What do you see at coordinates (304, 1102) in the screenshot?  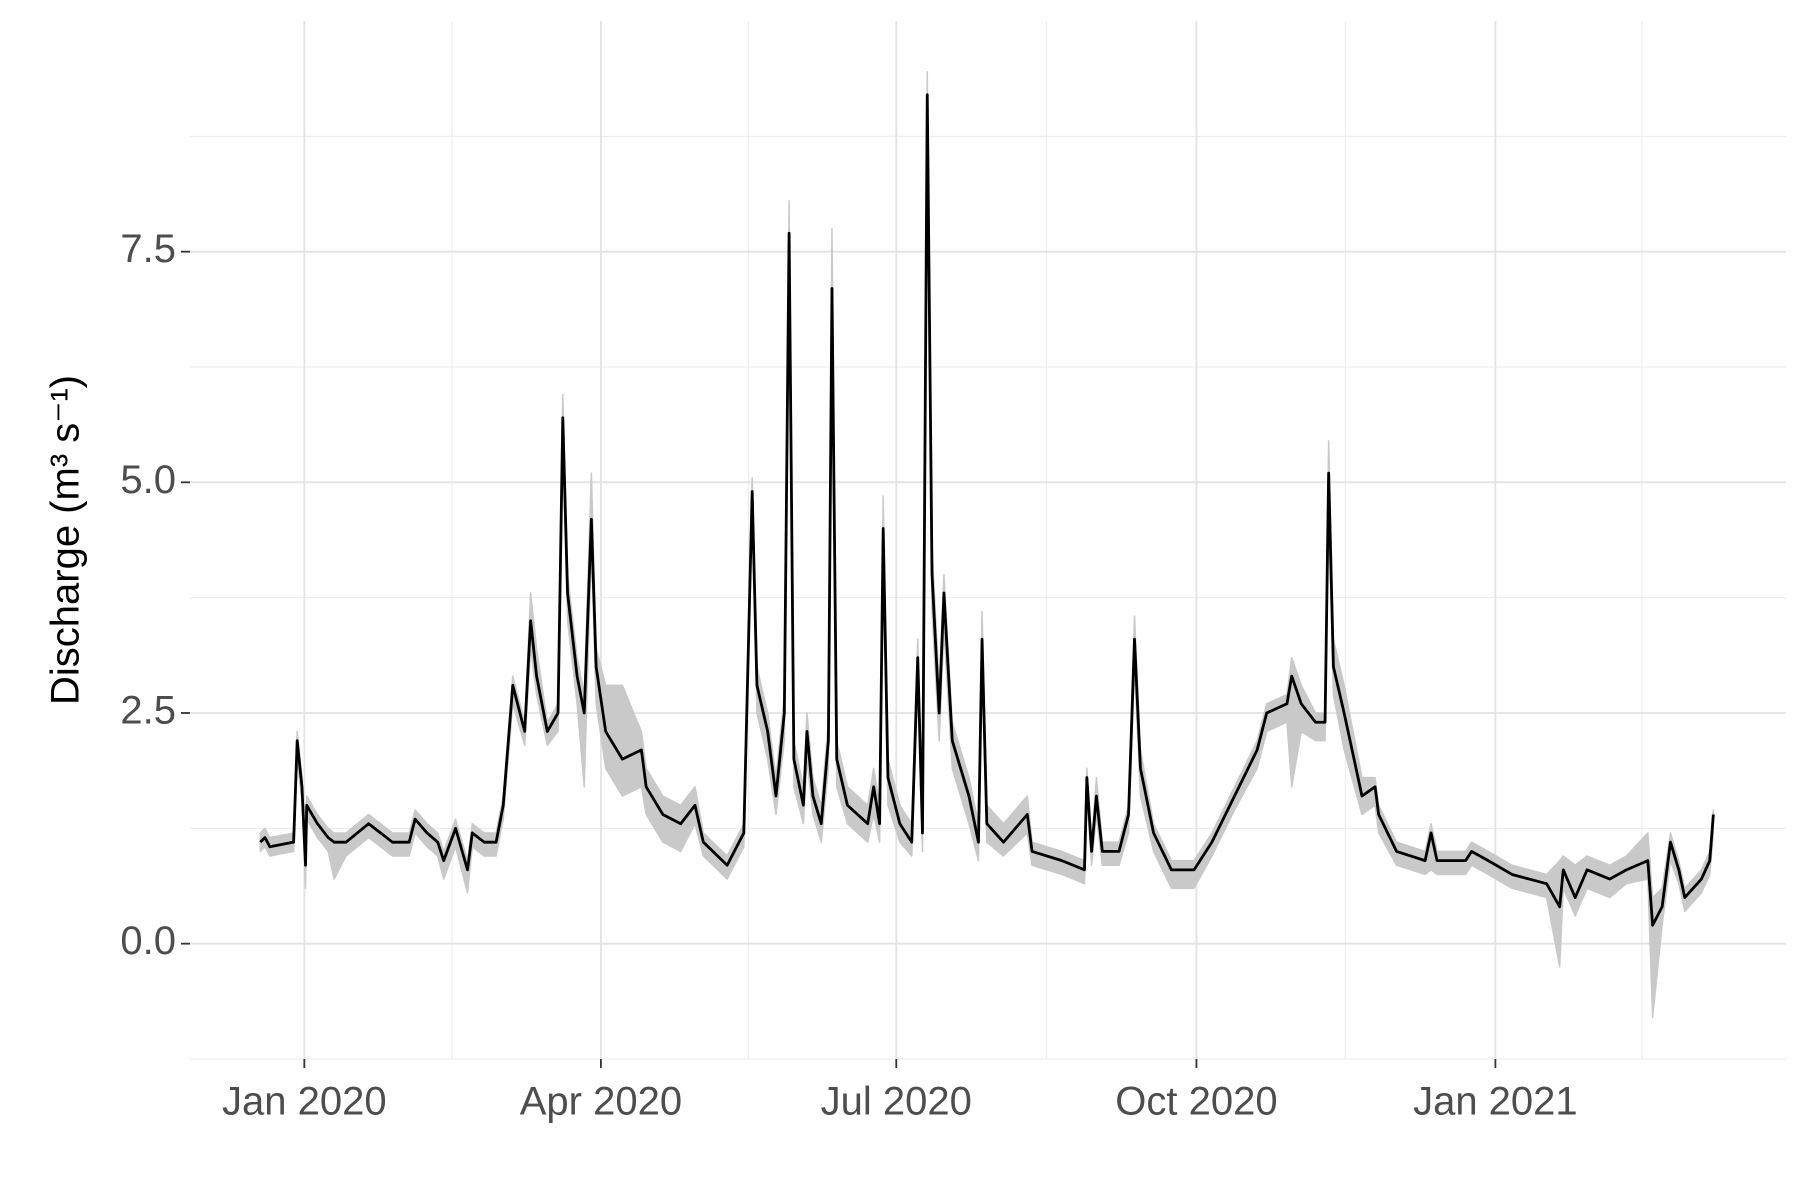 I see `x-tick-label: Jan 2020` at bounding box center [304, 1102].